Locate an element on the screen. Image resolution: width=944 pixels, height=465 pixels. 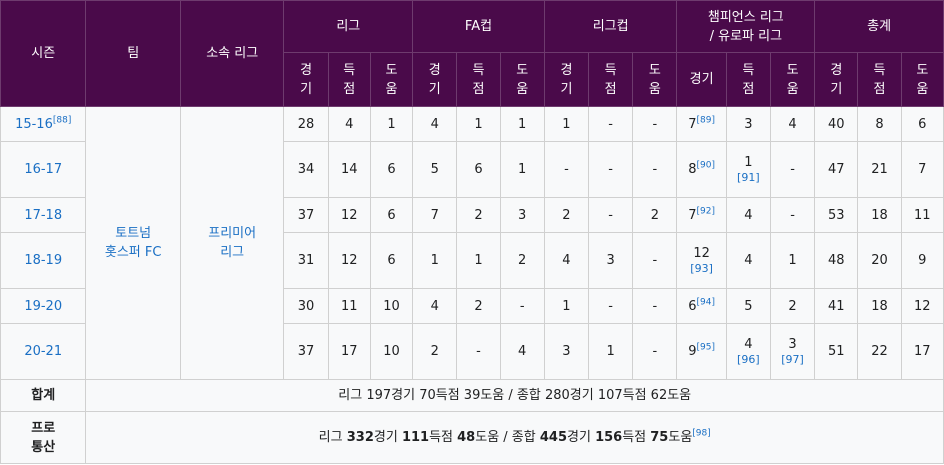
season-cell: 17-18 is located at coordinates (43, 215).